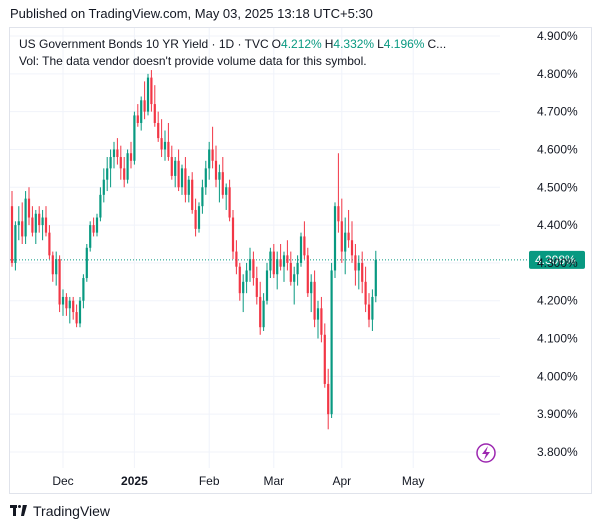 The width and height of the screenshot is (602, 529). I want to click on time-axis-label: Feb, so click(209, 481).